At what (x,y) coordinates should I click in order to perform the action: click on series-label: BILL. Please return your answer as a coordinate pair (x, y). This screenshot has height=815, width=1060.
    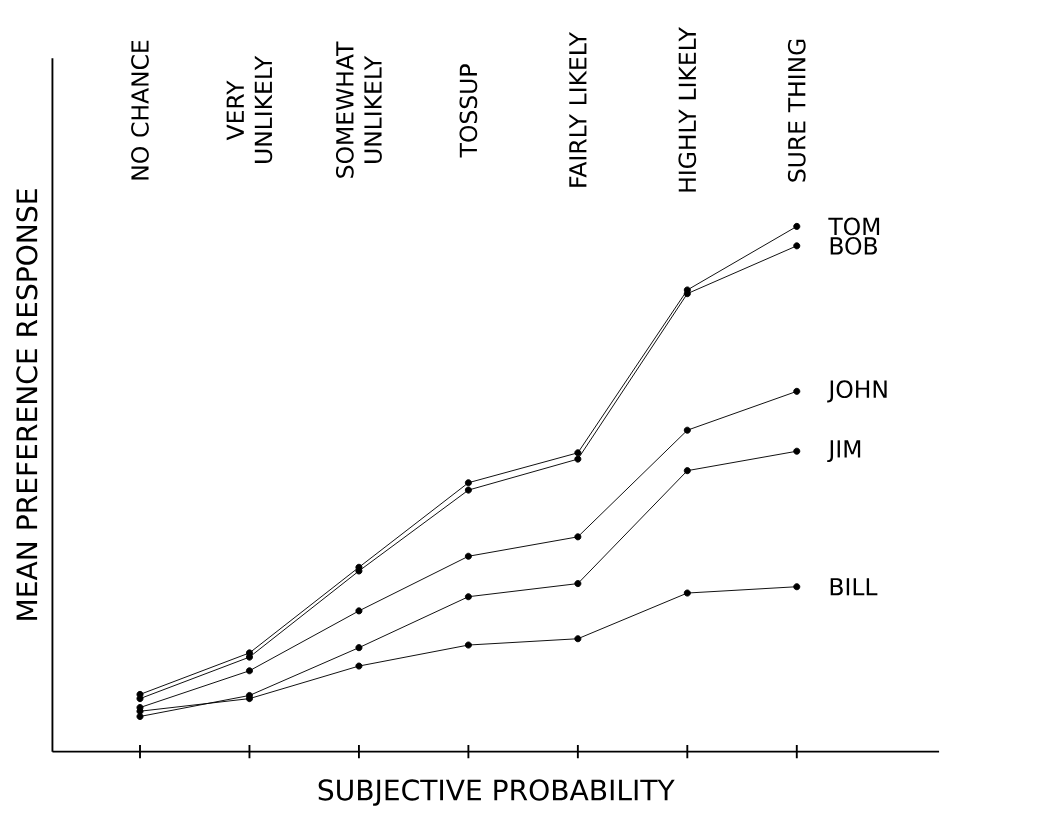
    Looking at the image, I should click on (854, 587).